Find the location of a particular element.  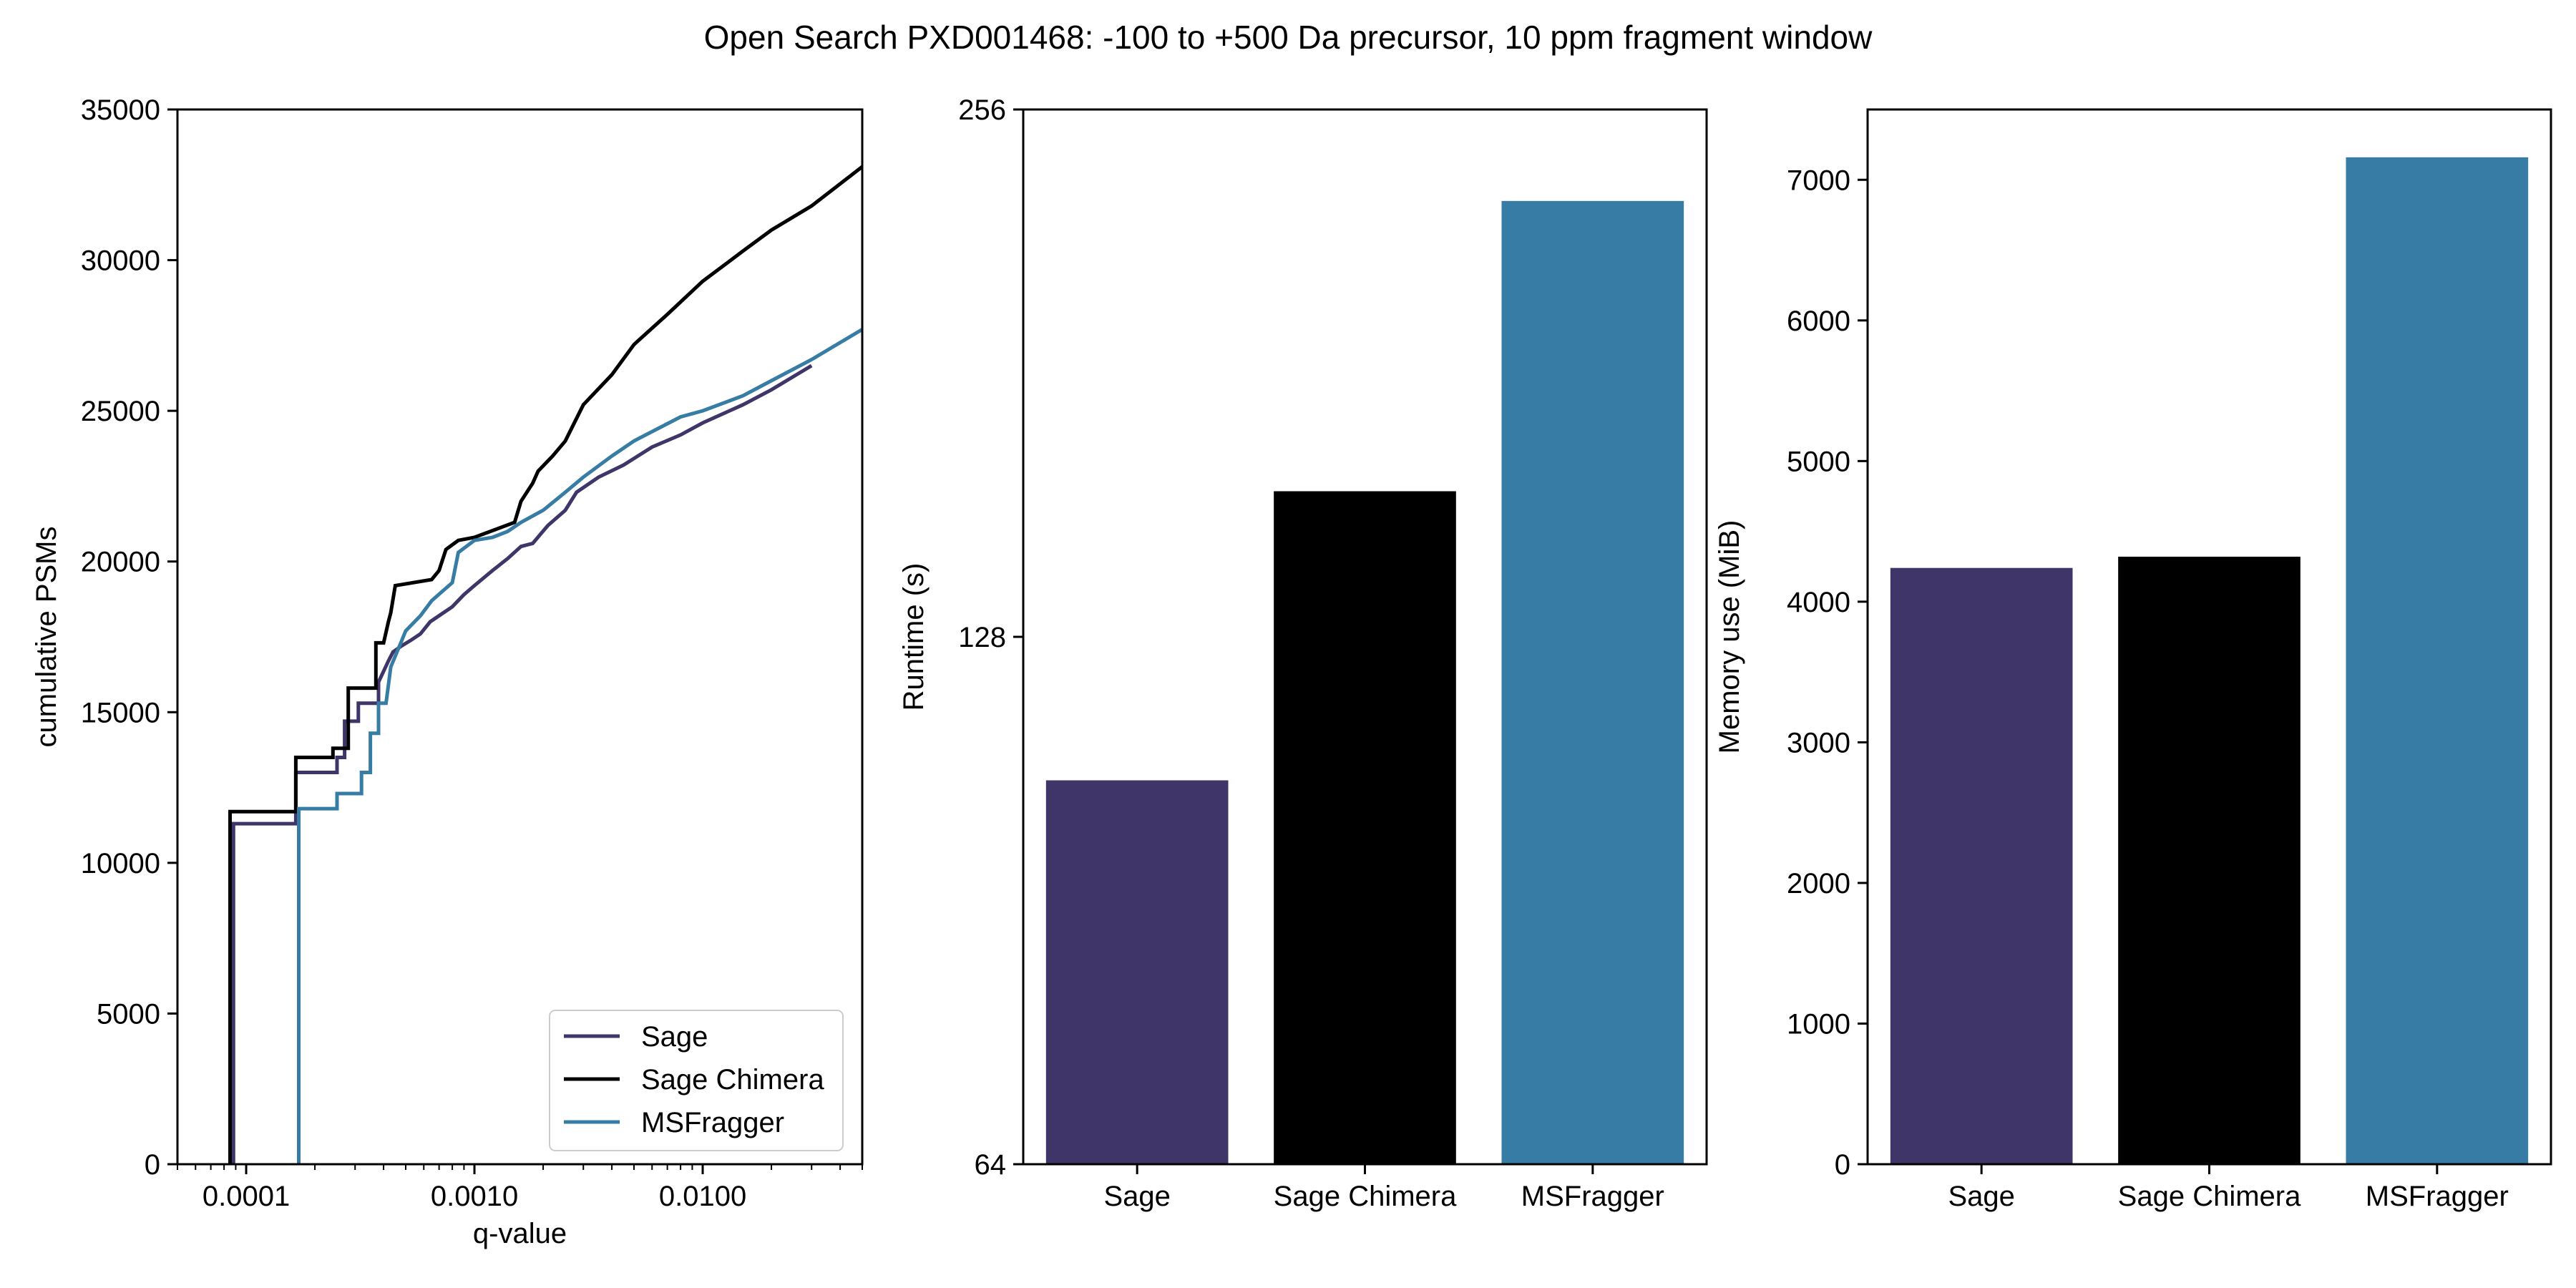

y-tick-label: 10000 is located at coordinates (120, 863).